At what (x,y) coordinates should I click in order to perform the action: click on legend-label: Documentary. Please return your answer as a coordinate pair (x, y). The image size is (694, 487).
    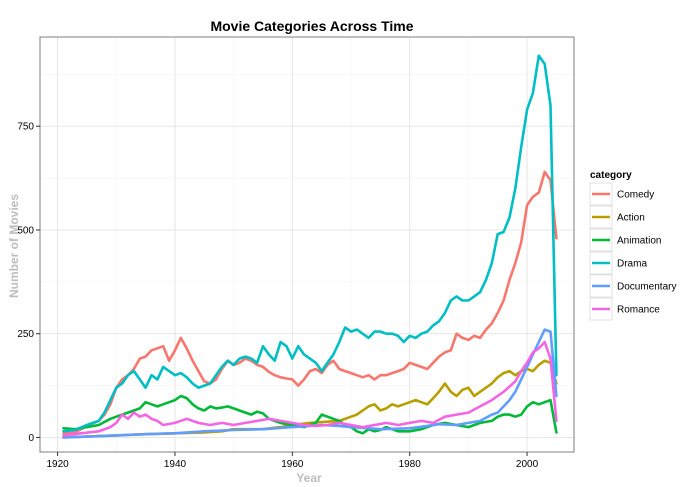
    Looking at the image, I should click on (646, 287).